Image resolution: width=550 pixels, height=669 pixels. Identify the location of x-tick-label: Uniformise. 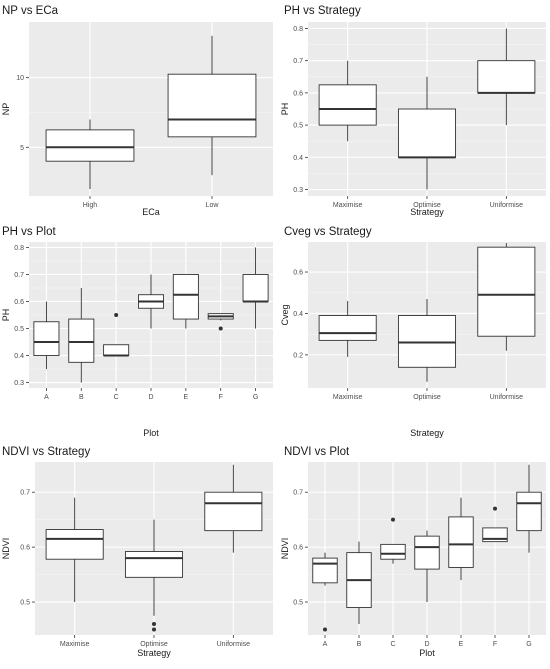
(234, 644).